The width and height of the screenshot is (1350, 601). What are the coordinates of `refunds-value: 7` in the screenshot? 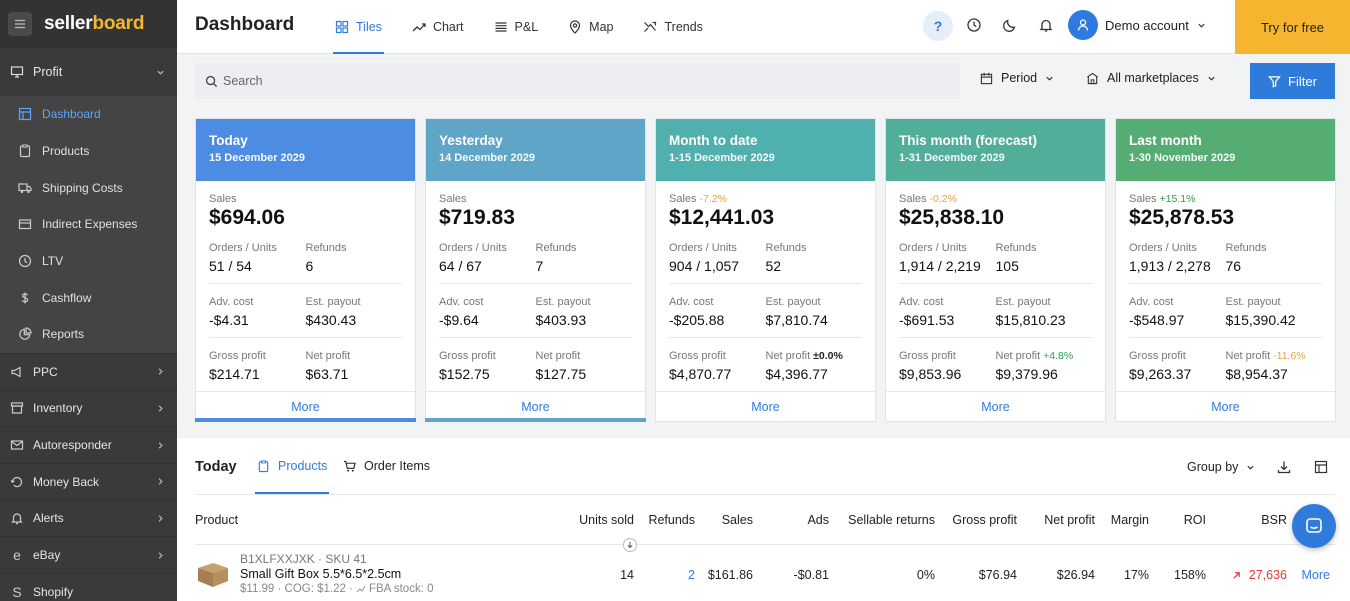 It's located at (539, 266).